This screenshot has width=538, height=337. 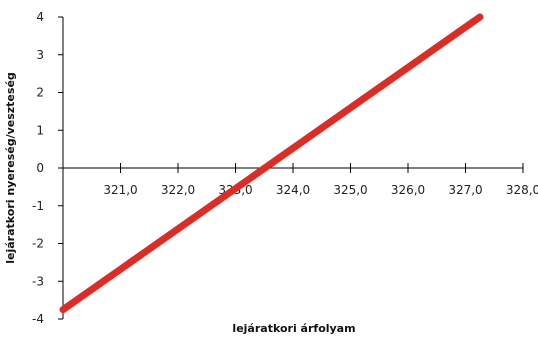 What do you see at coordinates (522, 190) in the screenshot?
I see `x-tick-label: 328,0` at bounding box center [522, 190].